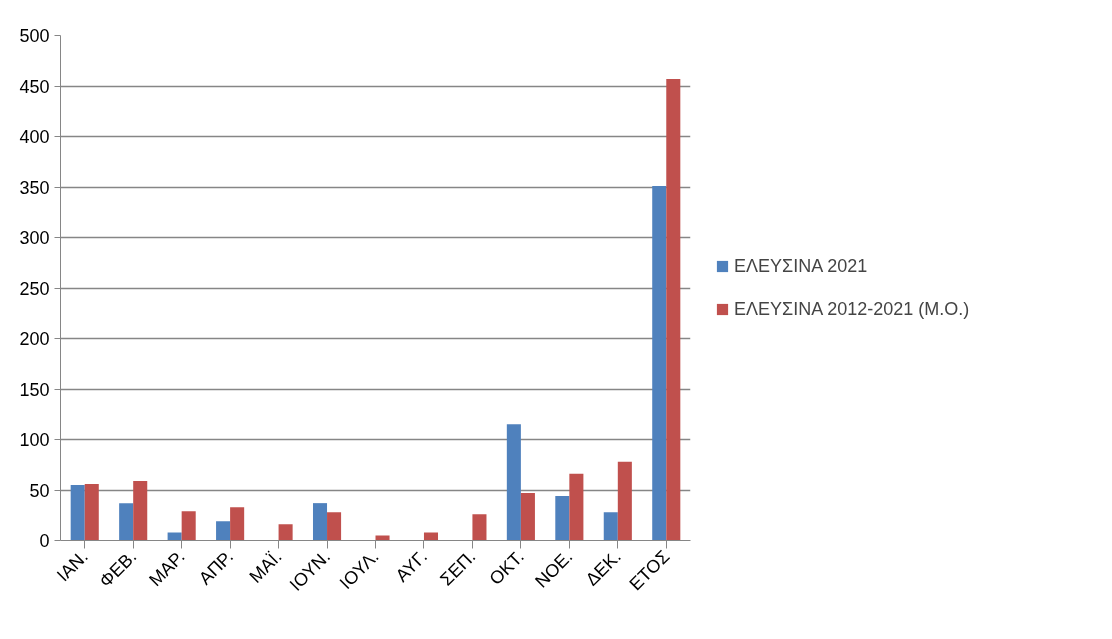 Image resolution: width=1112 pixels, height=639 pixels. Describe the element at coordinates (72, 566) in the screenshot. I see `x-tick-label: ΙΑΝ.` at that location.